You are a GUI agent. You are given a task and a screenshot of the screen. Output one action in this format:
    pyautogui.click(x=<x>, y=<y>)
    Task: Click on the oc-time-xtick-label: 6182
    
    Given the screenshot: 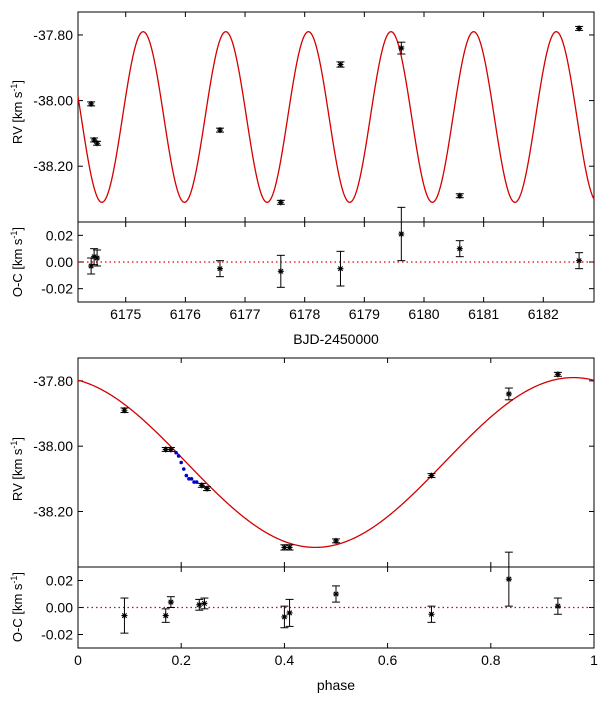 What is the action you would take?
    pyautogui.click(x=543, y=314)
    